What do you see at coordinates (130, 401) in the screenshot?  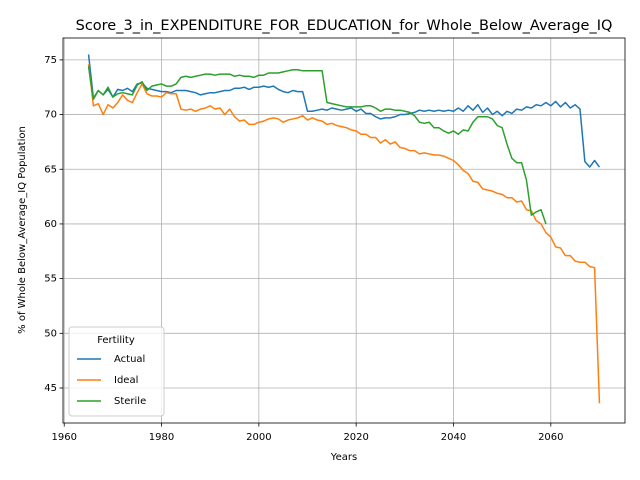 I see `legend-label: Sterile` at bounding box center [130, 401].